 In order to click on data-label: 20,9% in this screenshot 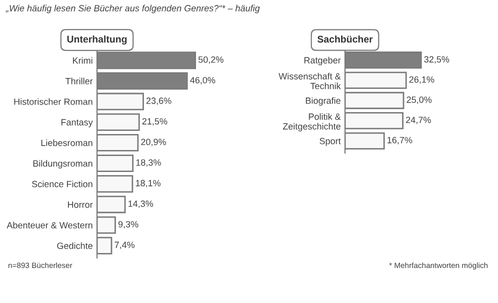, I will do `click(153, 142)`.